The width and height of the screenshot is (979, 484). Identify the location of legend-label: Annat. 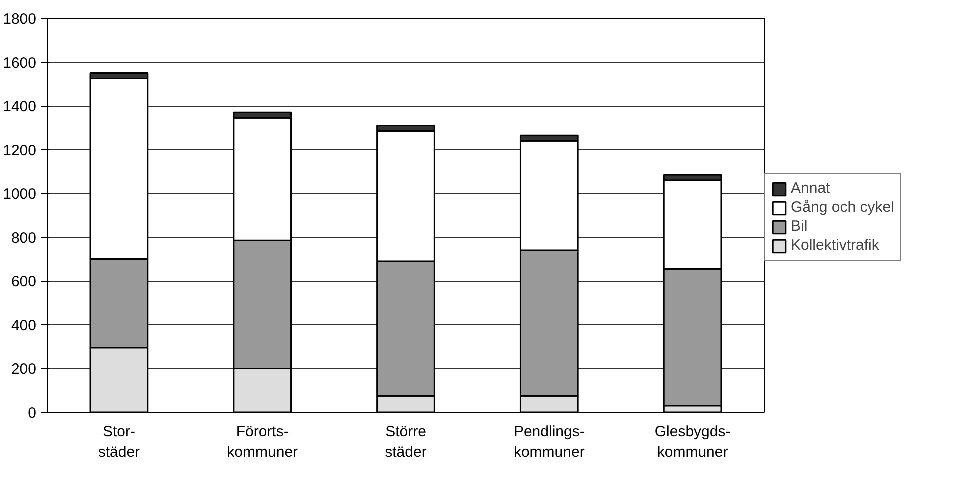
(810, 188).